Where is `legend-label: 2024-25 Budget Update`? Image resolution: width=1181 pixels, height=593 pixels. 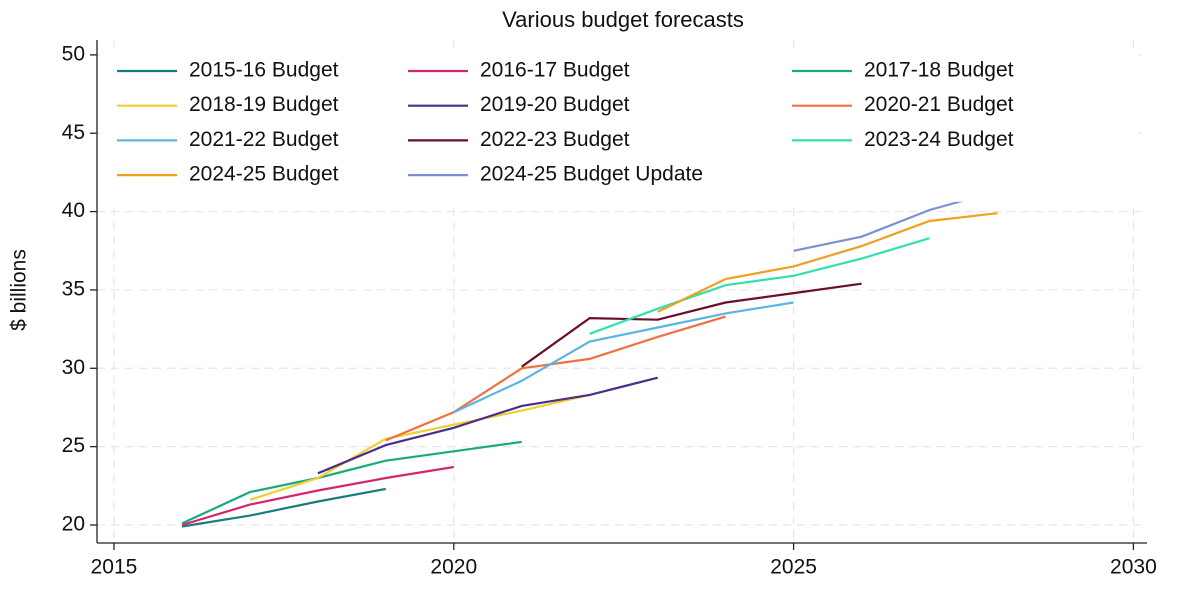
legend-label: 2024-25 Budget Update is located at coordinates (591, 174).